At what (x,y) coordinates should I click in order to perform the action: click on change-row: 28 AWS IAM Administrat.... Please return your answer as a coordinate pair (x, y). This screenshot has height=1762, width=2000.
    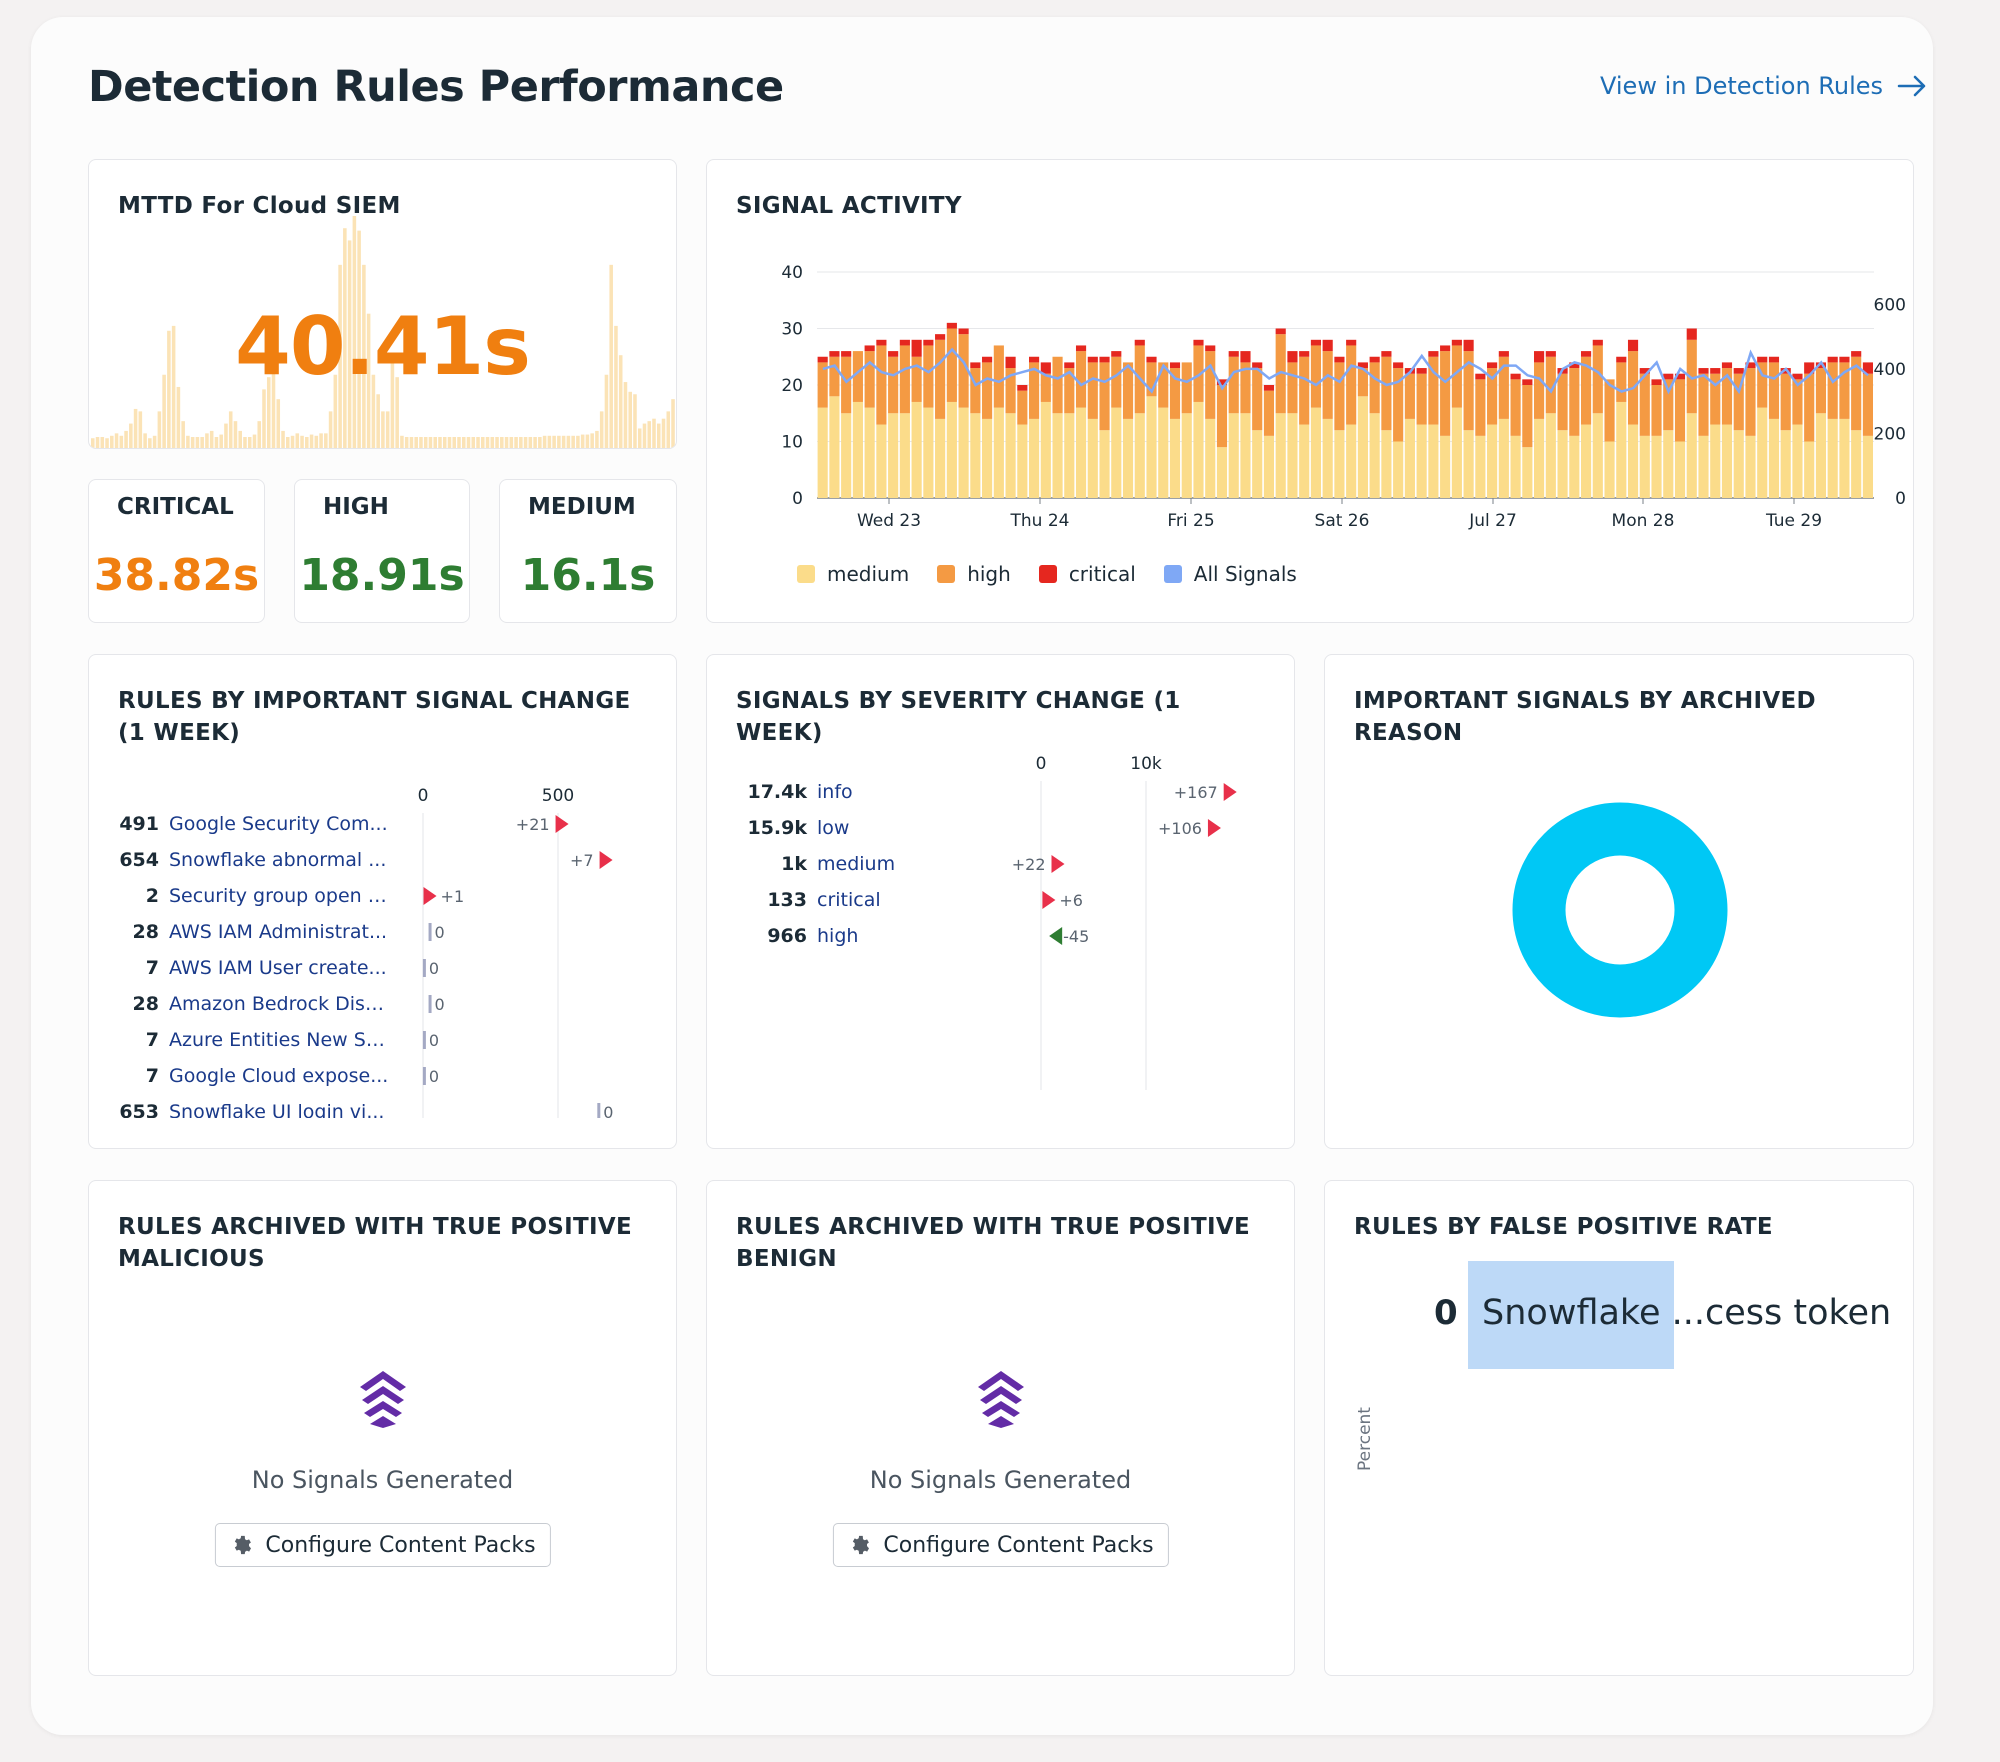
    Looking at the image, I should click on (238, 932).